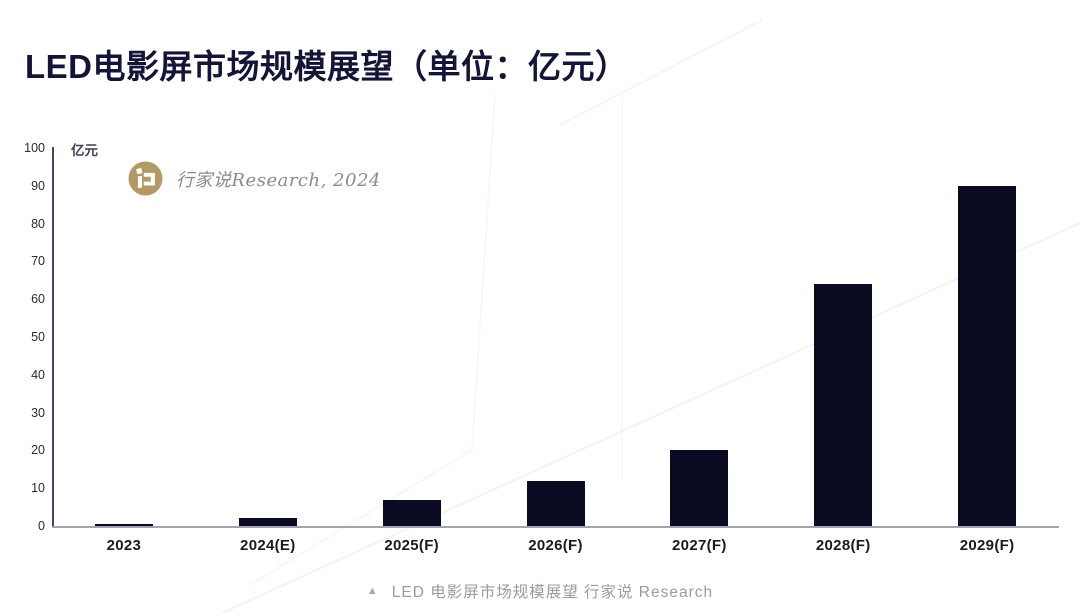 The height and width of the screenshot is (613, 1080). Describe the element at coordinates (699, 488) in the screenshot. I see `bar-2027(F)` at that location.